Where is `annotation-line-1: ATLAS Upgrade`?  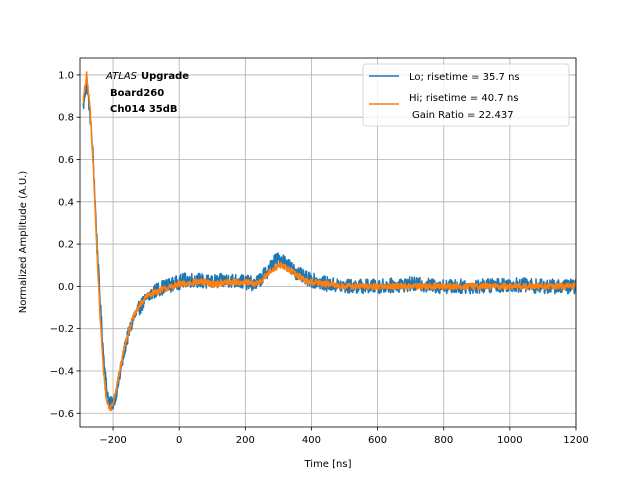 annotation-line-1: ATLAS Upgrade is located at coordinates (147, 76).